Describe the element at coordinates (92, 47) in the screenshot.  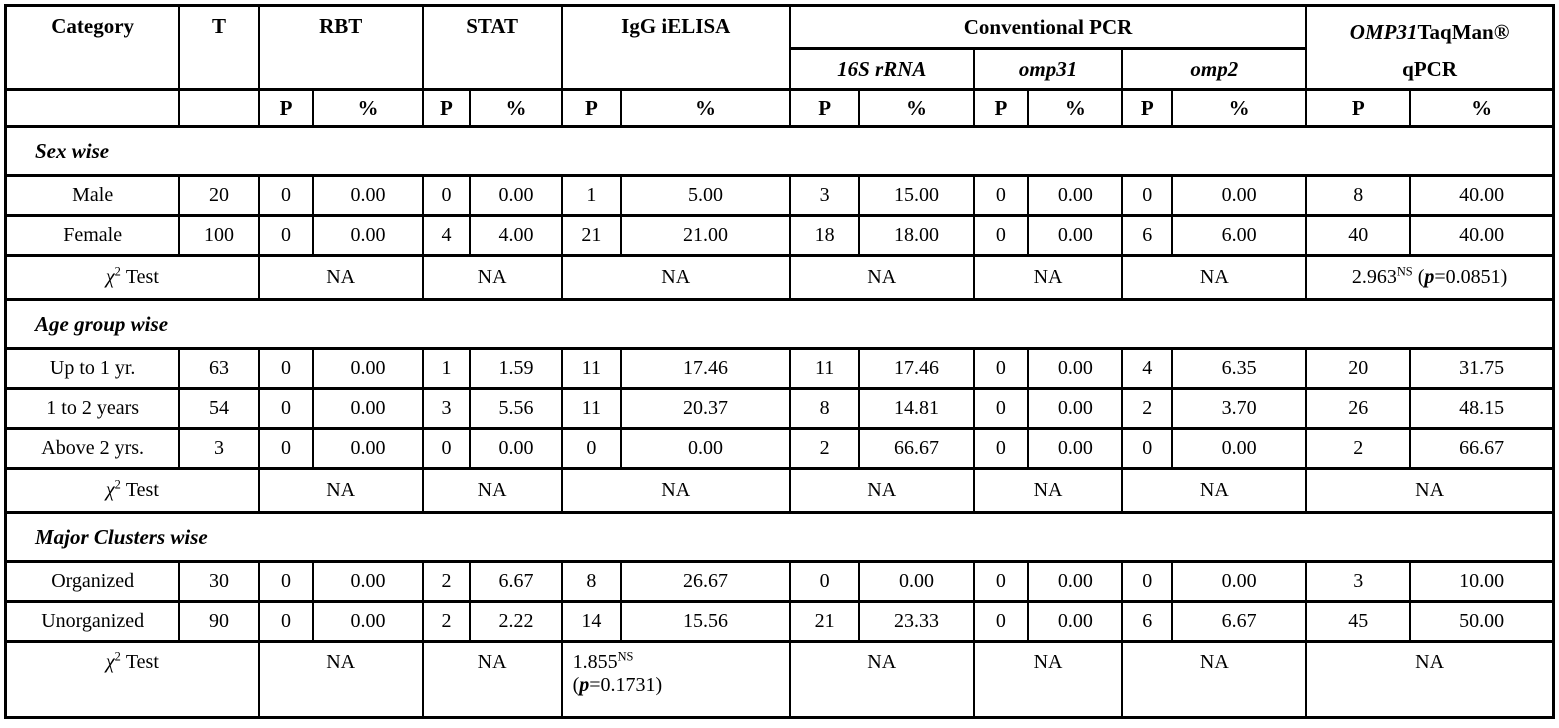
I see `col-header-category: Category` at that location.